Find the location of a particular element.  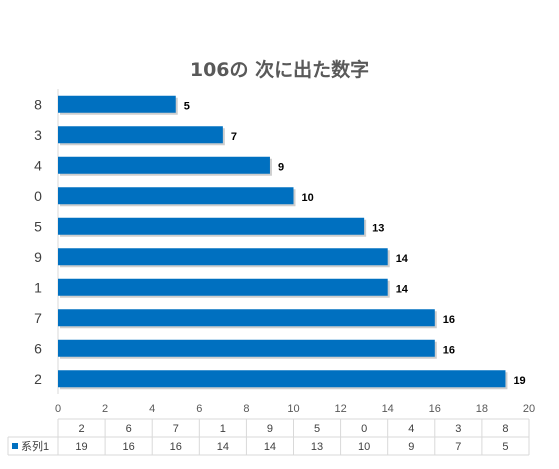

x-tick-label: 10 is located at coordinates (293, 409).